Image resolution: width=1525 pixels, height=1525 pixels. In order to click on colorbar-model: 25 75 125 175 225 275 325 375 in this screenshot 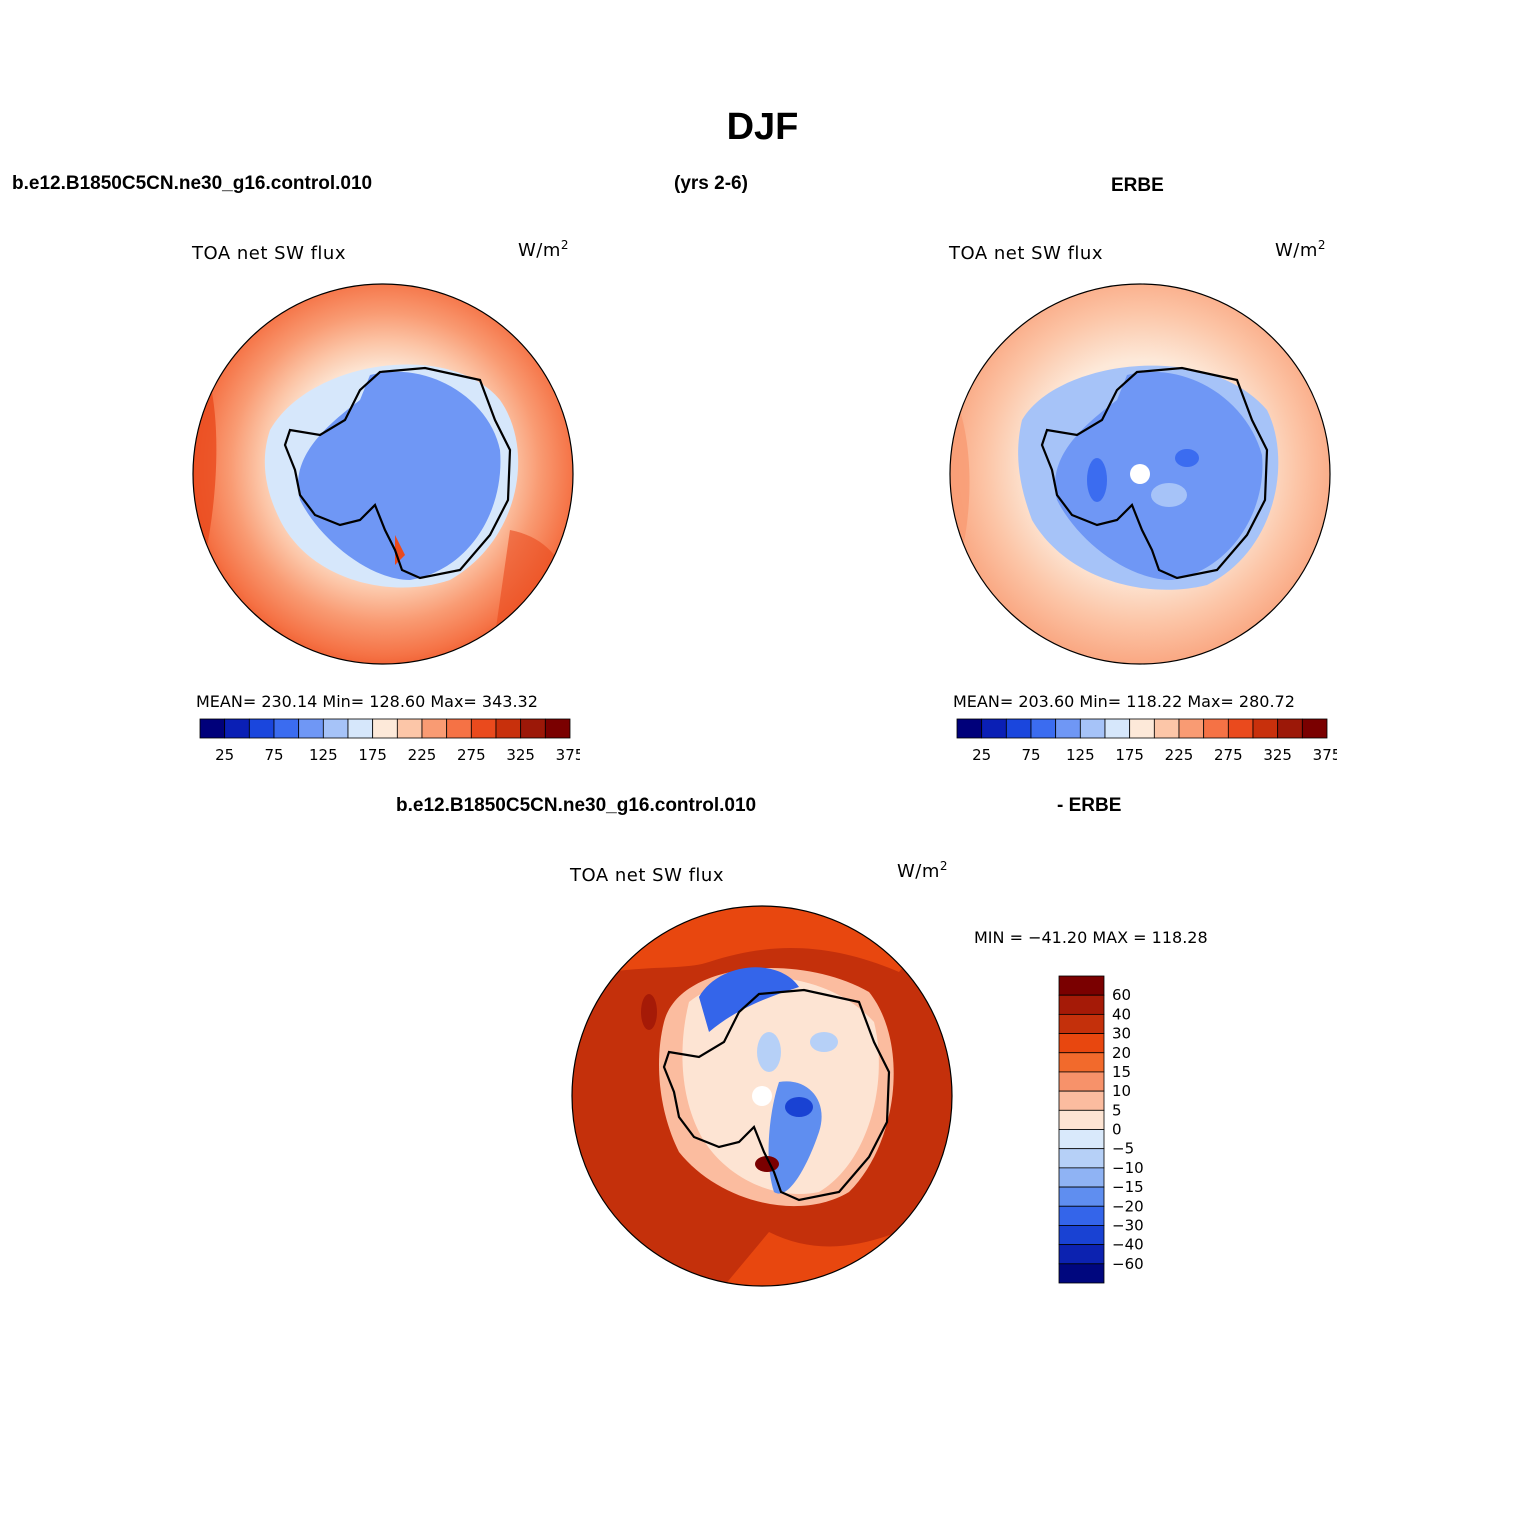, I will do `click(389, 741)`.